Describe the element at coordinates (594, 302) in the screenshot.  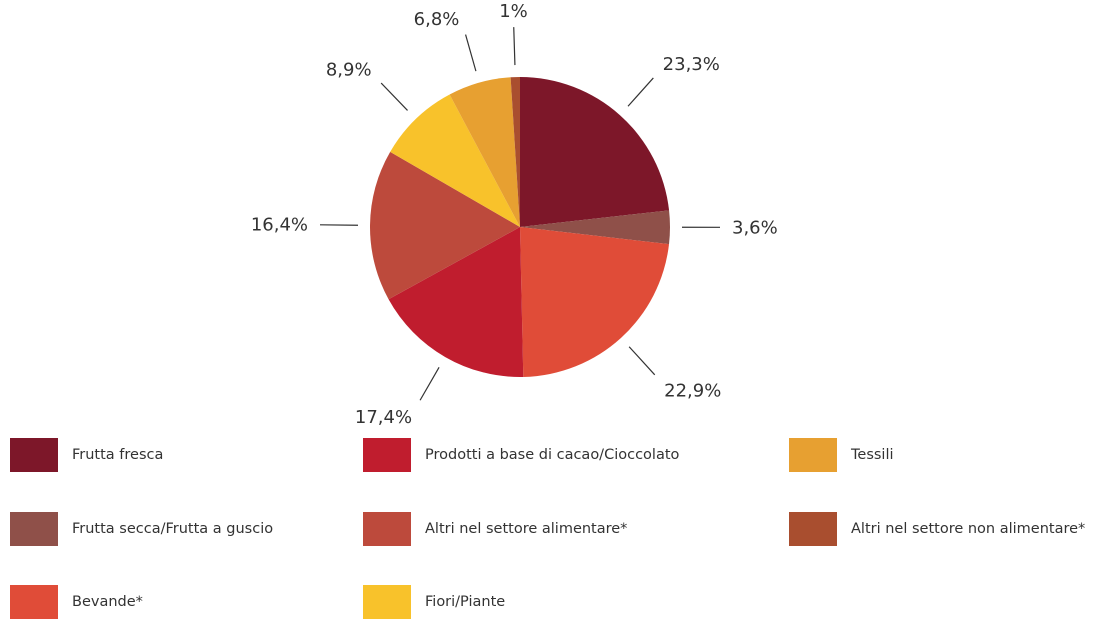
I see `pie-slice-bevande` at that location.